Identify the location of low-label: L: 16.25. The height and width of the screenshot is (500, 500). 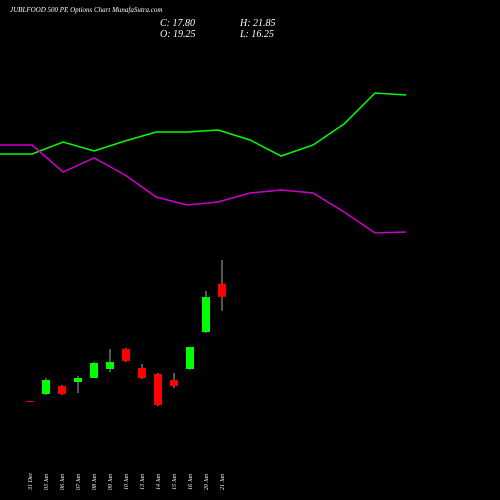
(256, 34).